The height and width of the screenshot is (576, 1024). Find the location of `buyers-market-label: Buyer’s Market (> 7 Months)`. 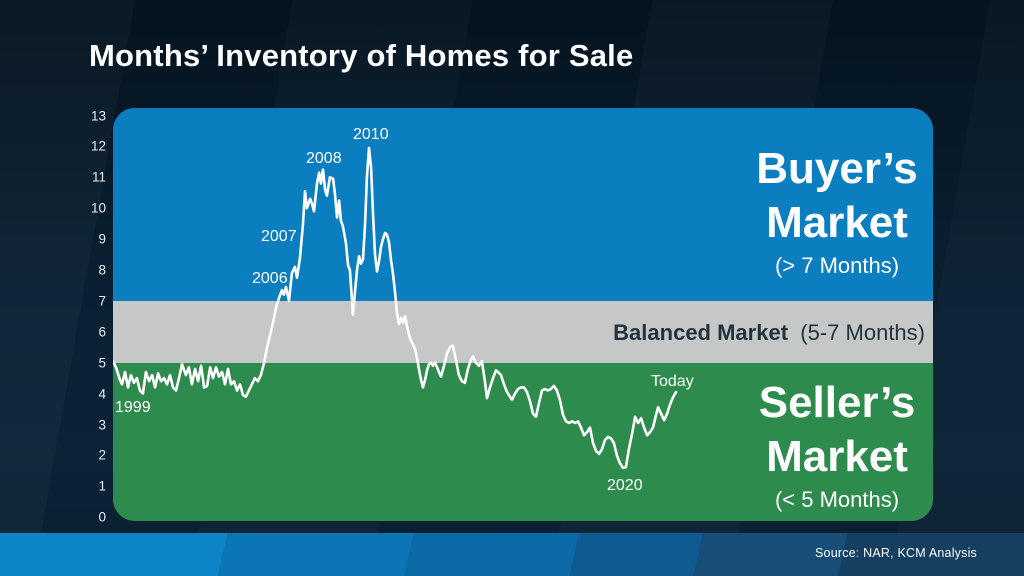

buyers-market-label: Buyer’s Market (> 7 Months) is located at coordinates (837, 211).